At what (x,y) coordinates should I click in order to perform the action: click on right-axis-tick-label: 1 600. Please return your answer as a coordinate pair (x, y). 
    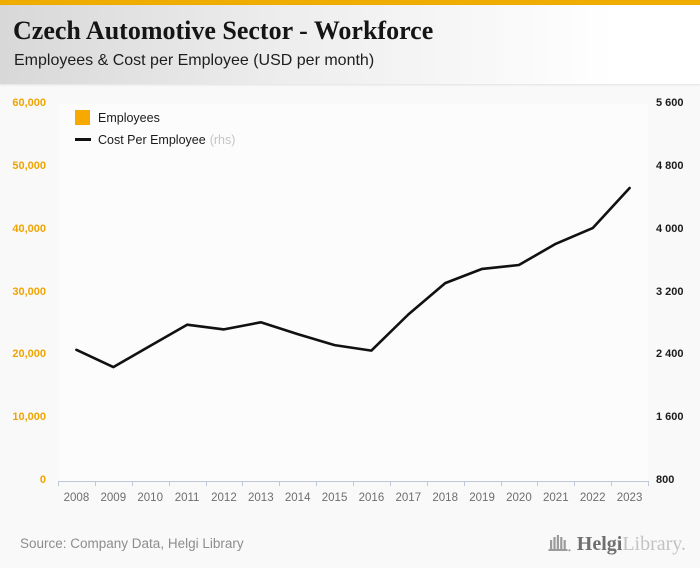
    Looking at the image, I should click on (670, 417).